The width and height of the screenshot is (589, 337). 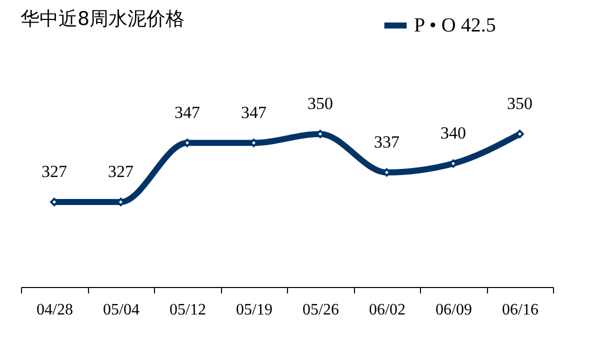 What do you see at coordinates (320, 310) in the screenshot?
I see `x-tick-label: 05/26` at bounding box center [320, 310].